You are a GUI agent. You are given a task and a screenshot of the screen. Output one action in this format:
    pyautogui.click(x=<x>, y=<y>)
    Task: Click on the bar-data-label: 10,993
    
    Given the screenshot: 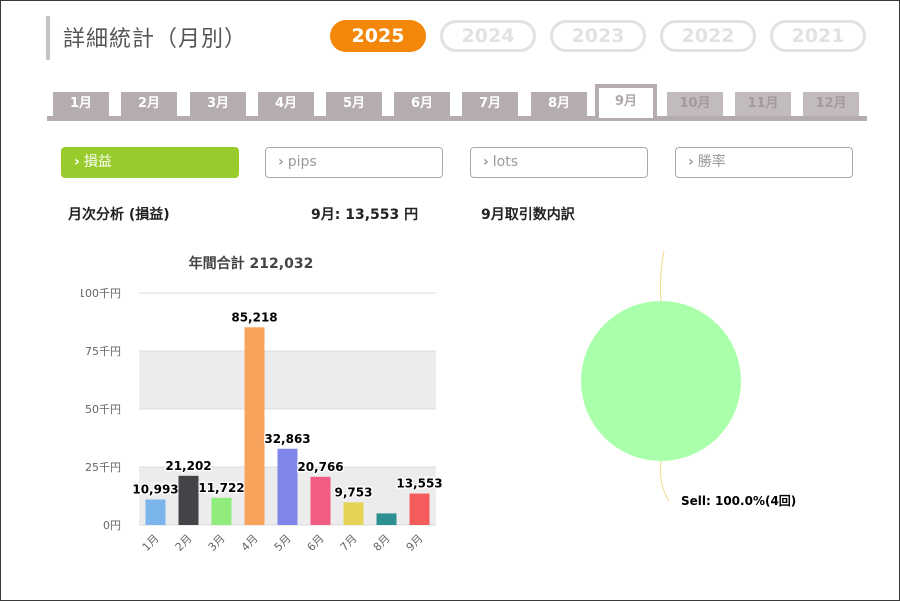 What is the action you would take?
    pyautogui.click(x=155, y=489)
    